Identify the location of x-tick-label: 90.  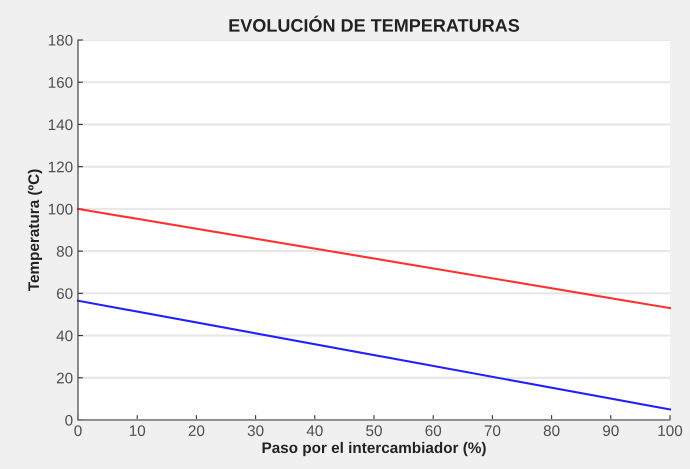
(611, 430).